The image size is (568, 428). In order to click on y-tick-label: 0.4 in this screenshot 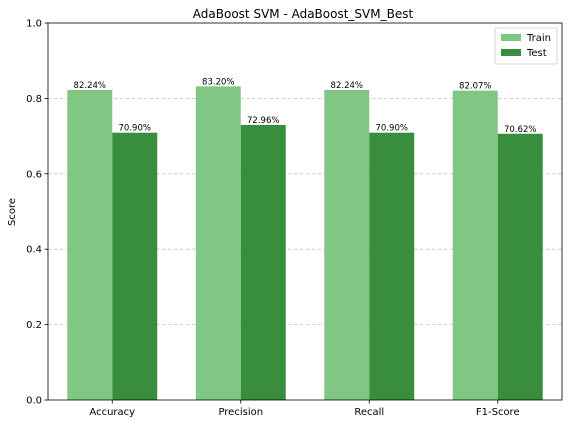, I will do `click(34, 250)`.